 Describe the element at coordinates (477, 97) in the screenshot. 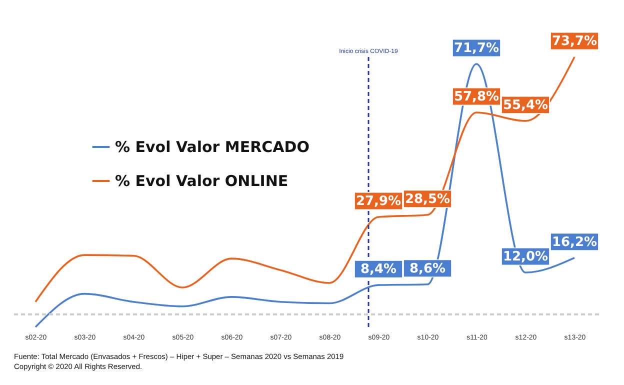

I see `data-label: 57,8%` at that location.